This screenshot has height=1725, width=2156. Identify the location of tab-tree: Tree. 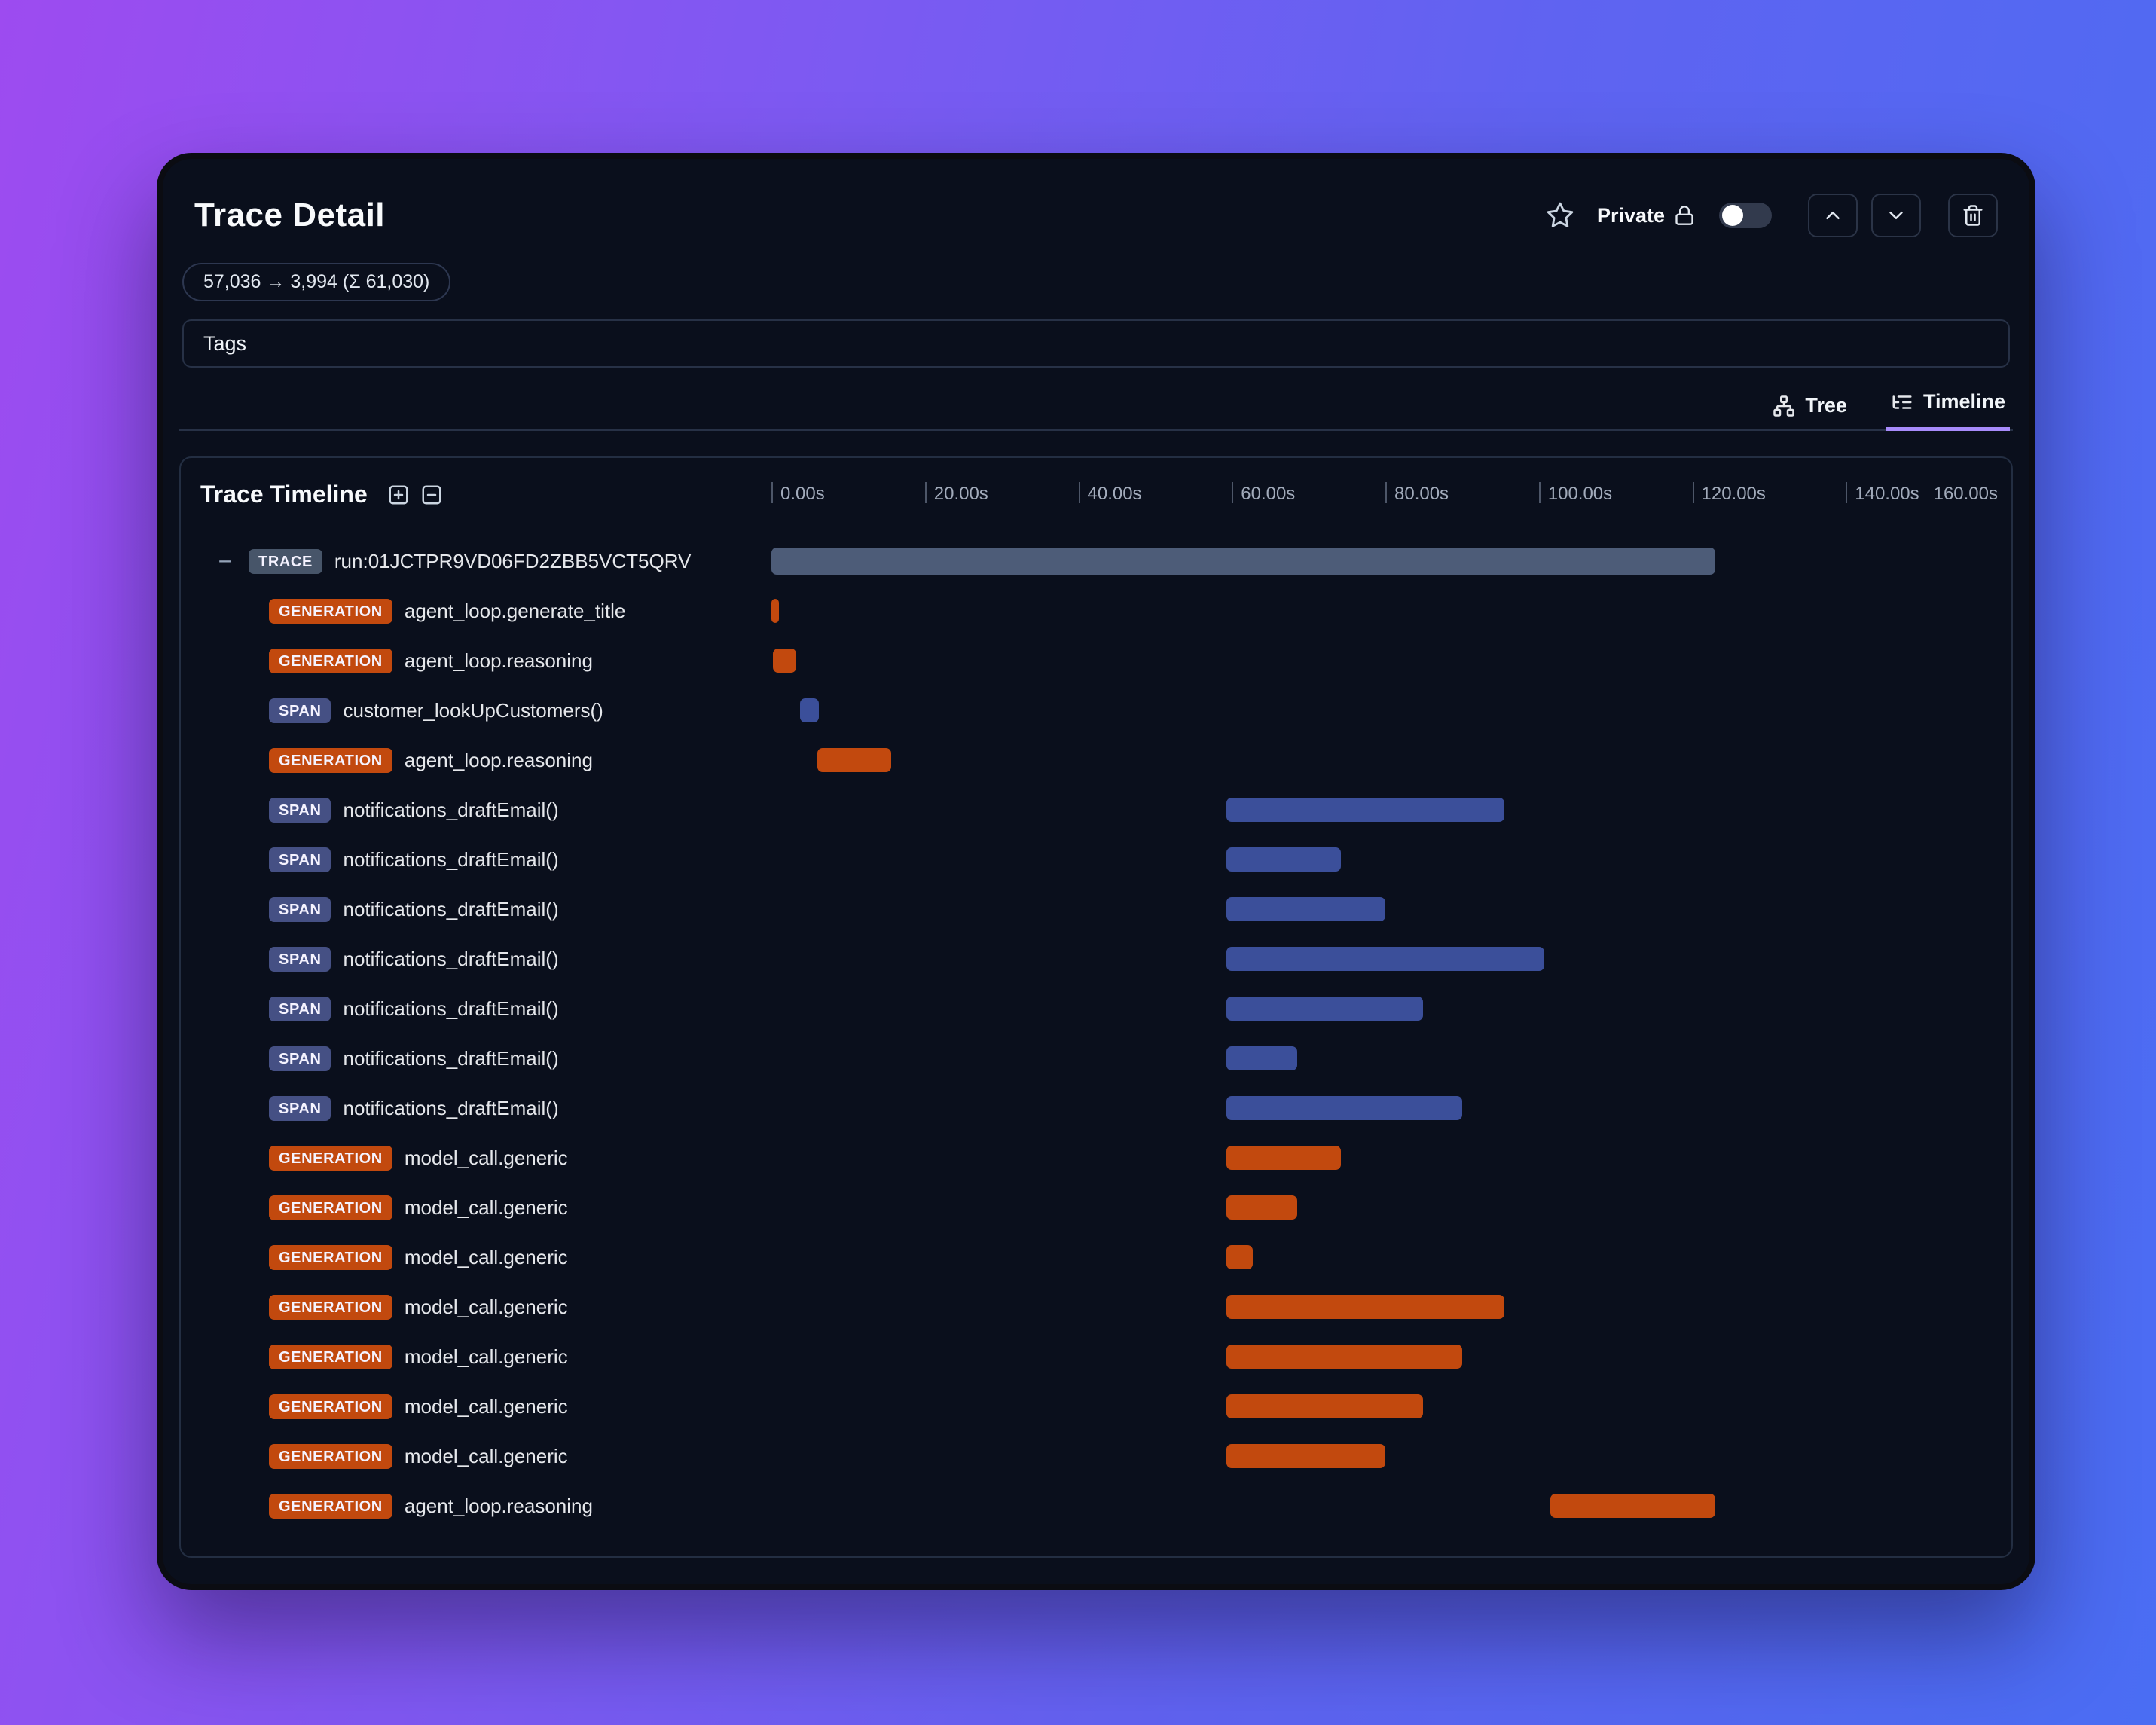
(1810, 412).